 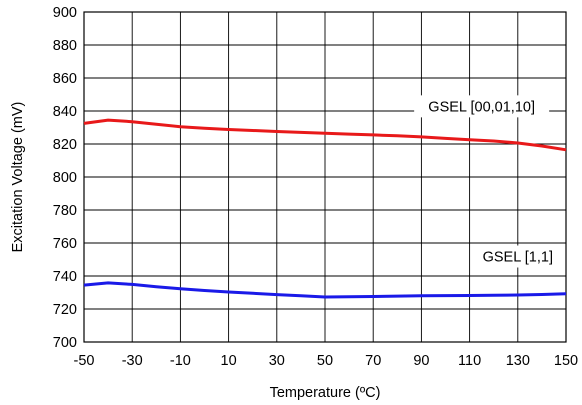 I want to click on x-tick-labels: -50 -30 -10 10 30 50 70 90 110 130 150, so click(x=326, y=361).